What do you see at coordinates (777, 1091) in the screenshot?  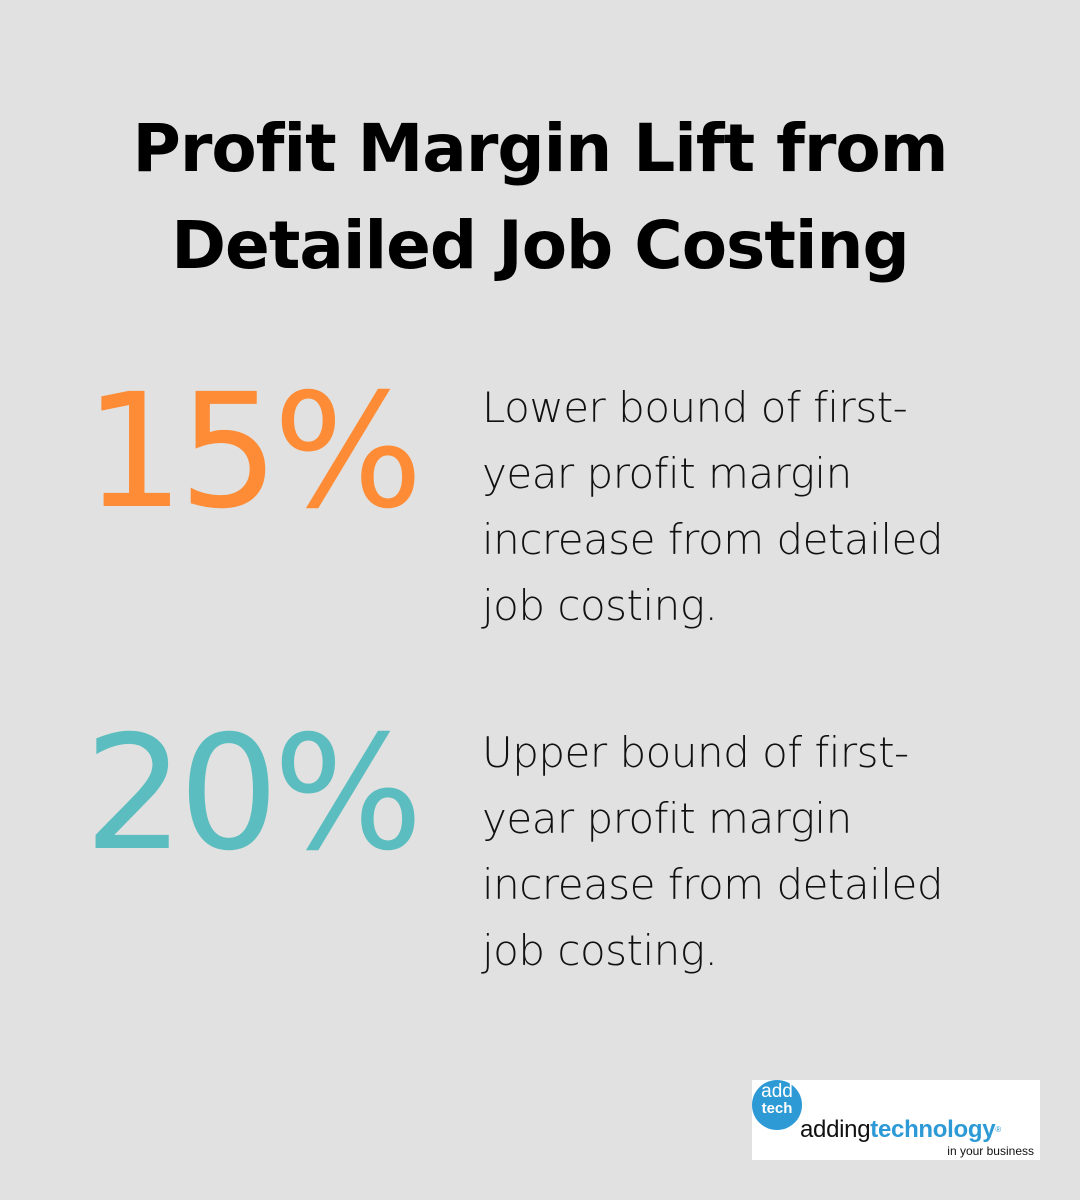 I see `badge-top-text: add` at bounding box center [777, 1091].